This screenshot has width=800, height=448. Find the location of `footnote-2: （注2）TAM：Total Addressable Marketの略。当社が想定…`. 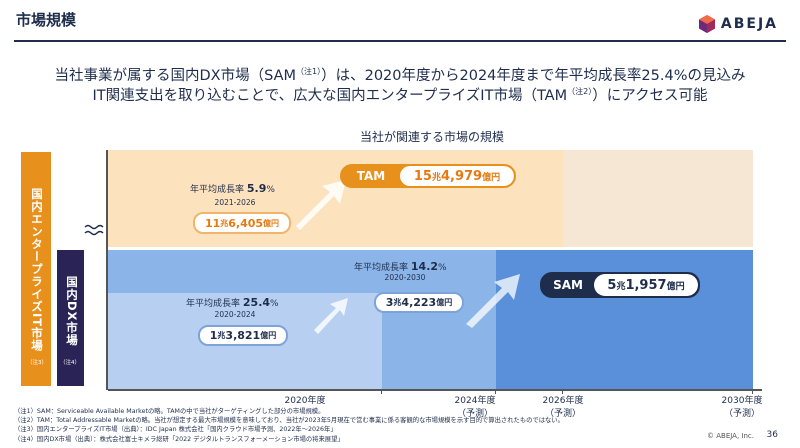

footnote-2: （注2）TAM：Total Addressable Marketの略。当社が想定… is located at coordinates (289, 421).